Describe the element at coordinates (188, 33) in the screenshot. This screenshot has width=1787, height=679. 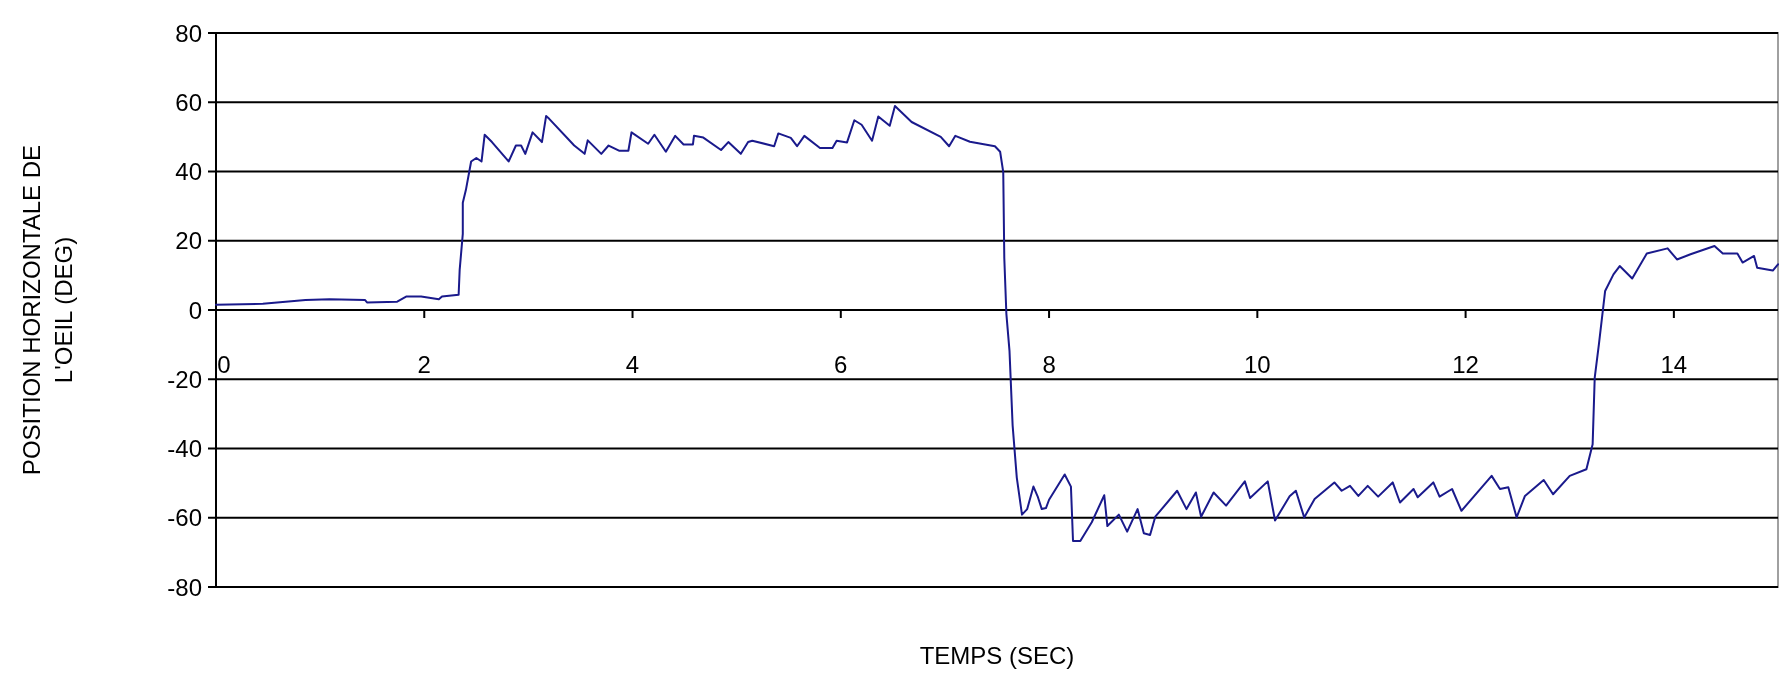
I see `y-tick-label: 80` at that location.